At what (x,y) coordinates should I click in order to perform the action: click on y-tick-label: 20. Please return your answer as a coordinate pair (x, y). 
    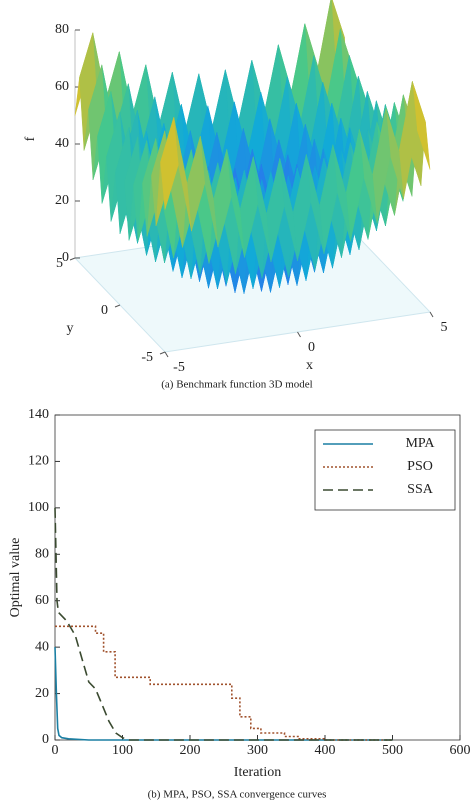
    Looking at the image, I should click on (42, 693).